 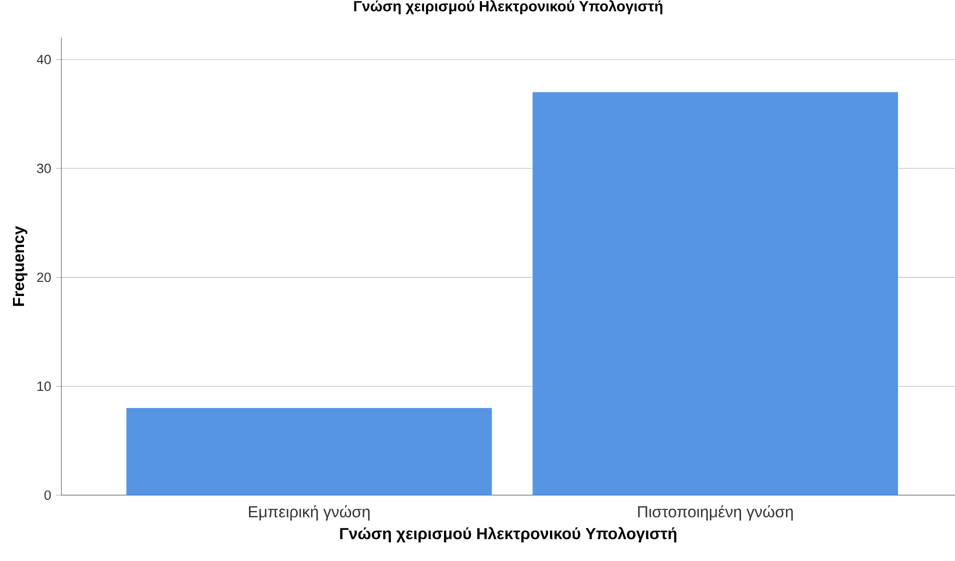 I want to click on x-tick-label: Πιστοποιημένη γνώση, so click(x=715, y=512).